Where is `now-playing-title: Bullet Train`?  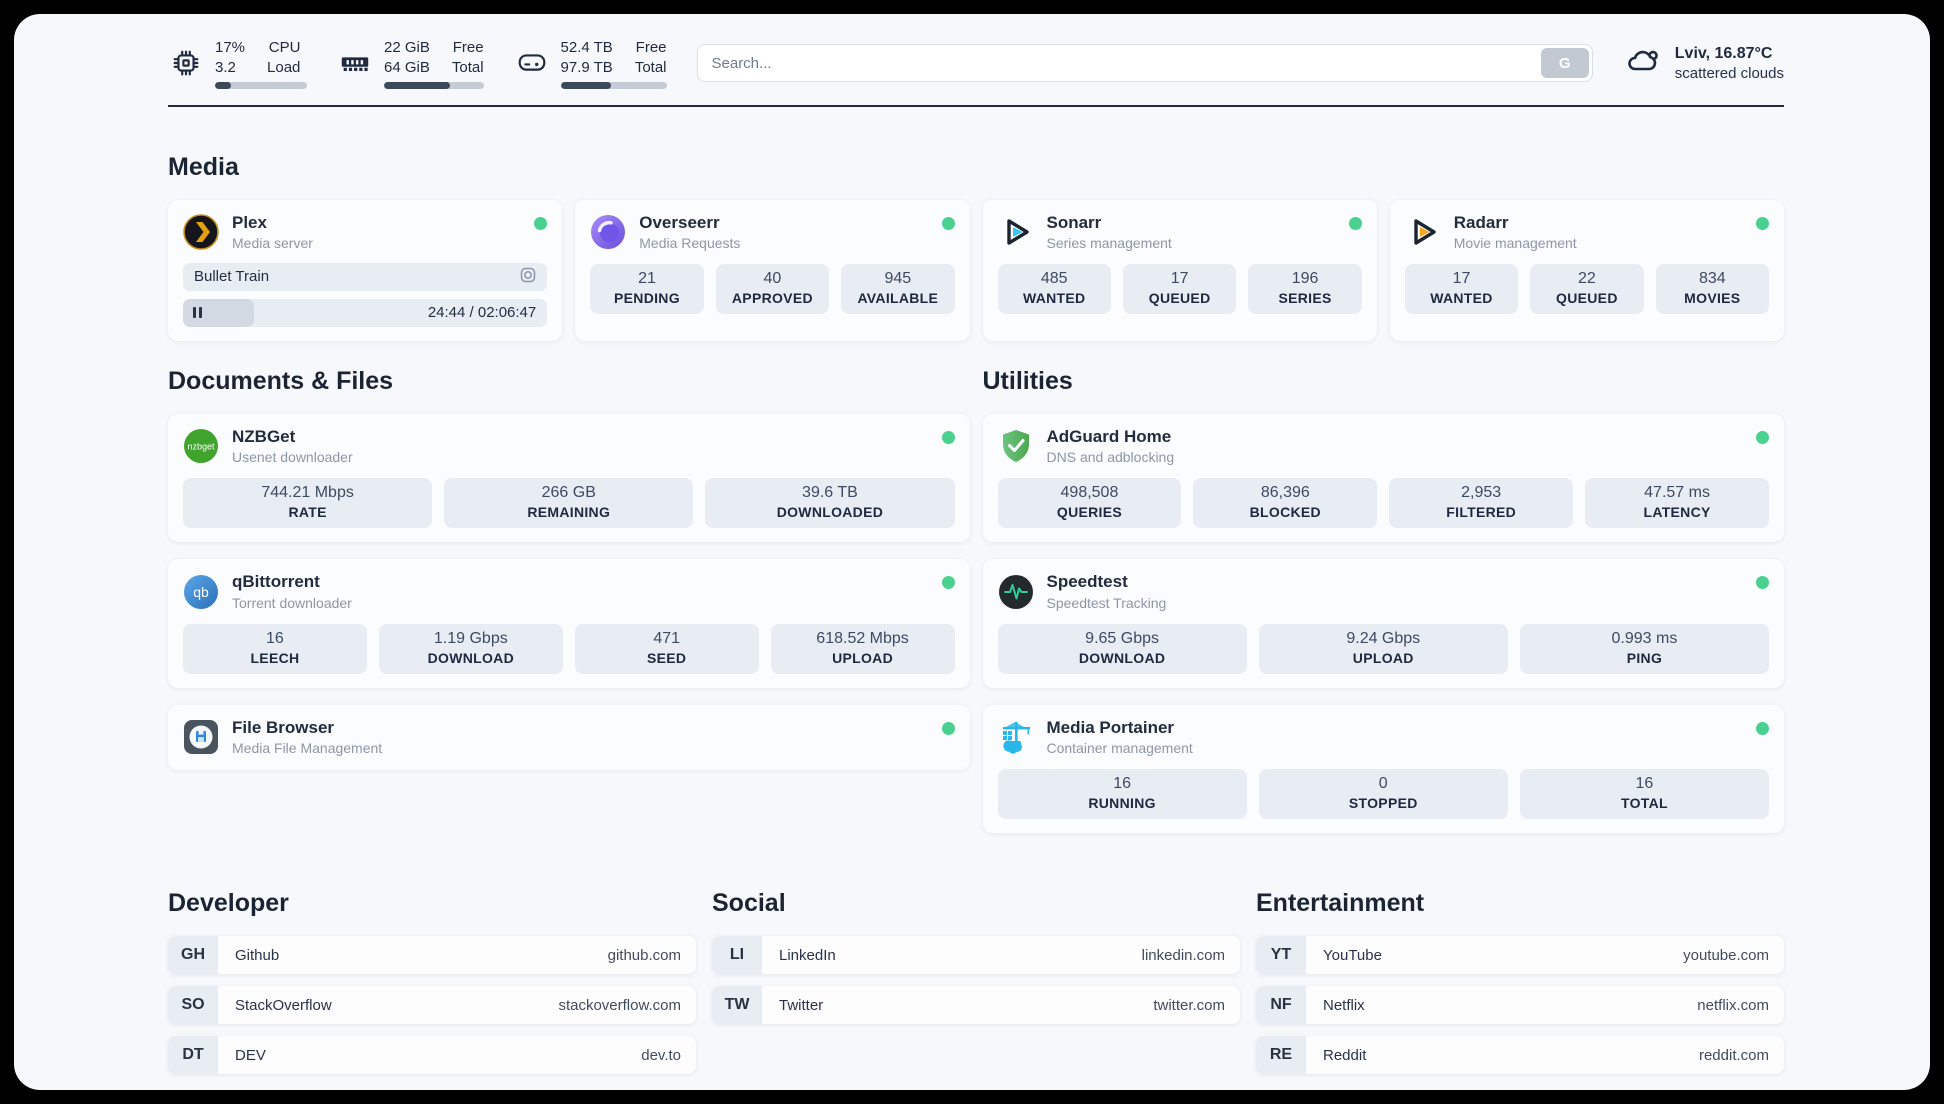 now-playing-title: Bullet Train is located at coordinates (232, 277).